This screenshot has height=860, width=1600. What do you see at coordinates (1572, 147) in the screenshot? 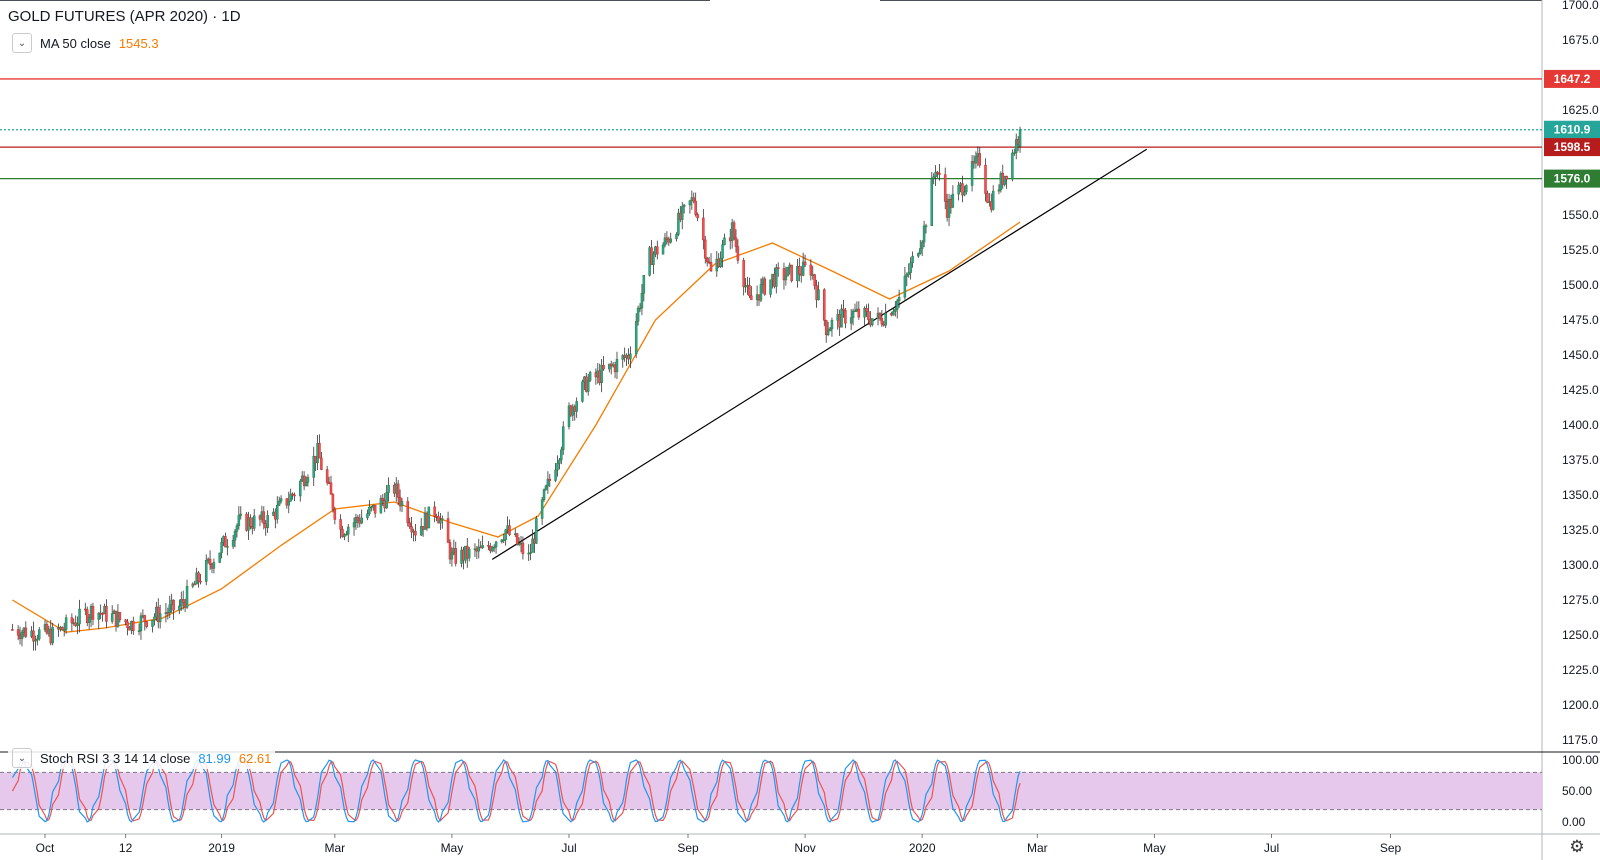
I see `level-badge-label: 1598.5` at bounding box center [1572, 147].